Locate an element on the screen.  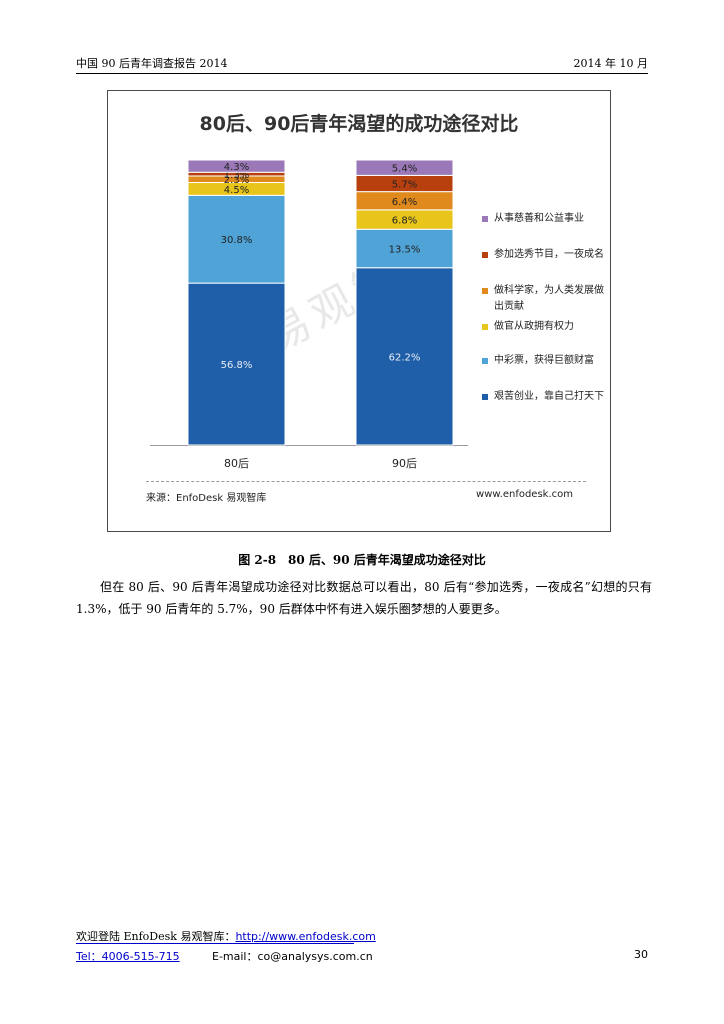
chart-website: www.enfodesk.com is located at coordinates (524, 494).